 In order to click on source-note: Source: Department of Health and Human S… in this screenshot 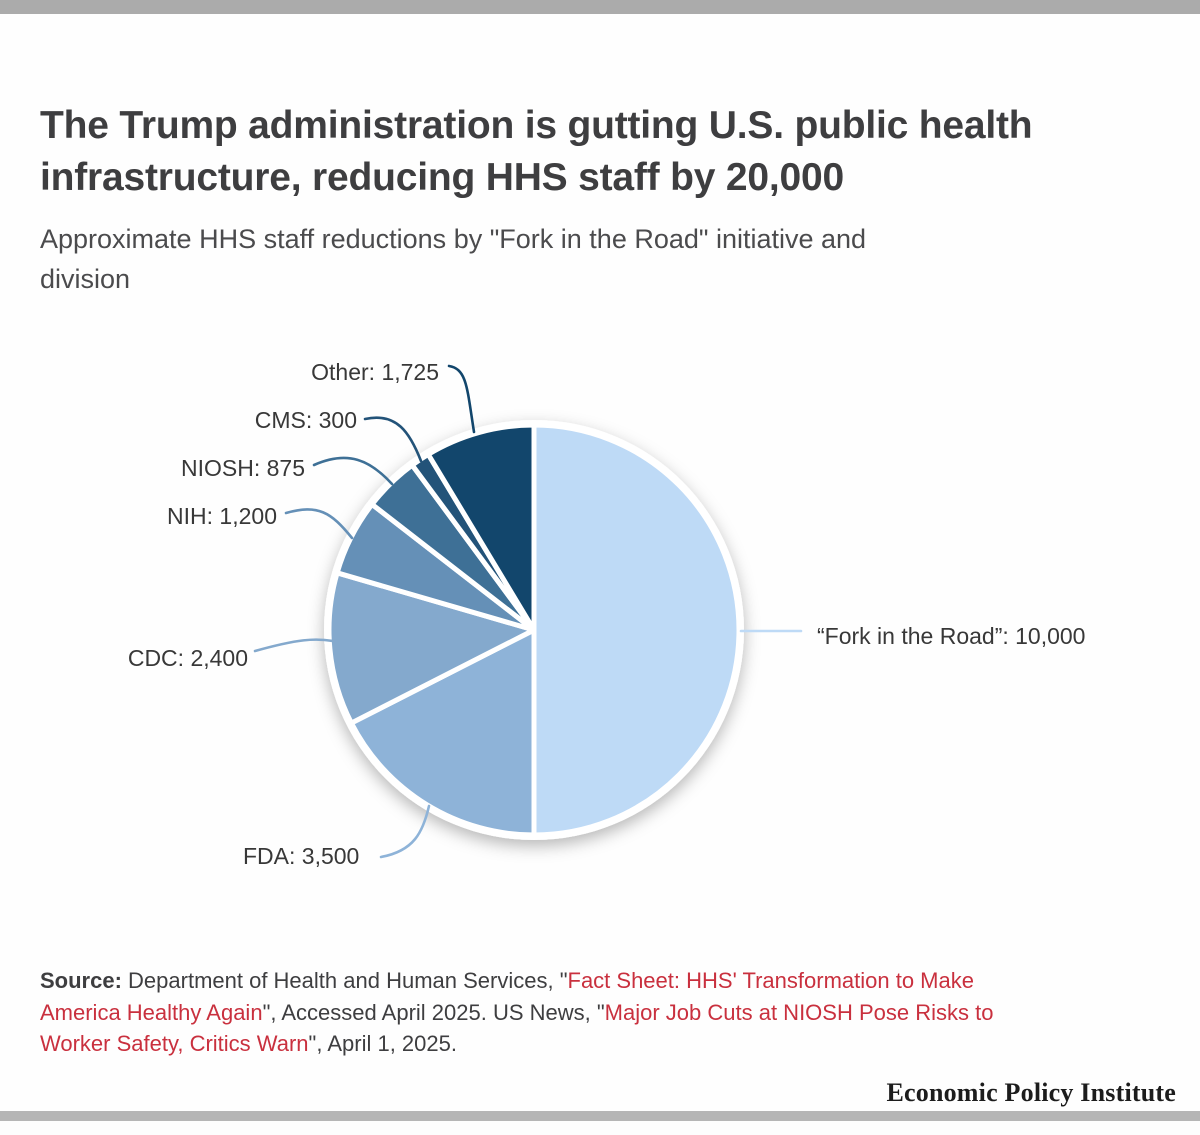, I will do `click(595, 1012)`.